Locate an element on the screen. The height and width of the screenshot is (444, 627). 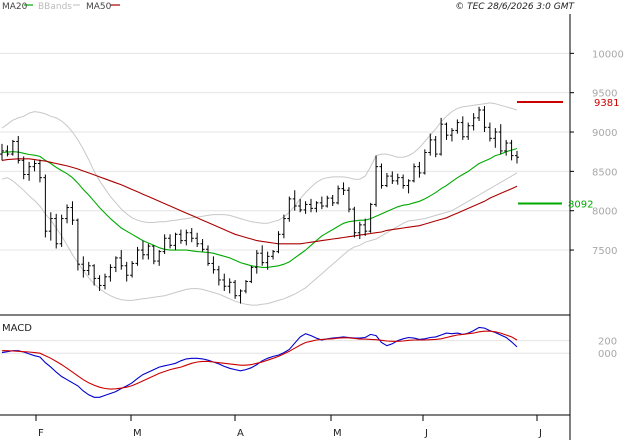
macd-tick-label: 200 is located at coordinates (607, 342).